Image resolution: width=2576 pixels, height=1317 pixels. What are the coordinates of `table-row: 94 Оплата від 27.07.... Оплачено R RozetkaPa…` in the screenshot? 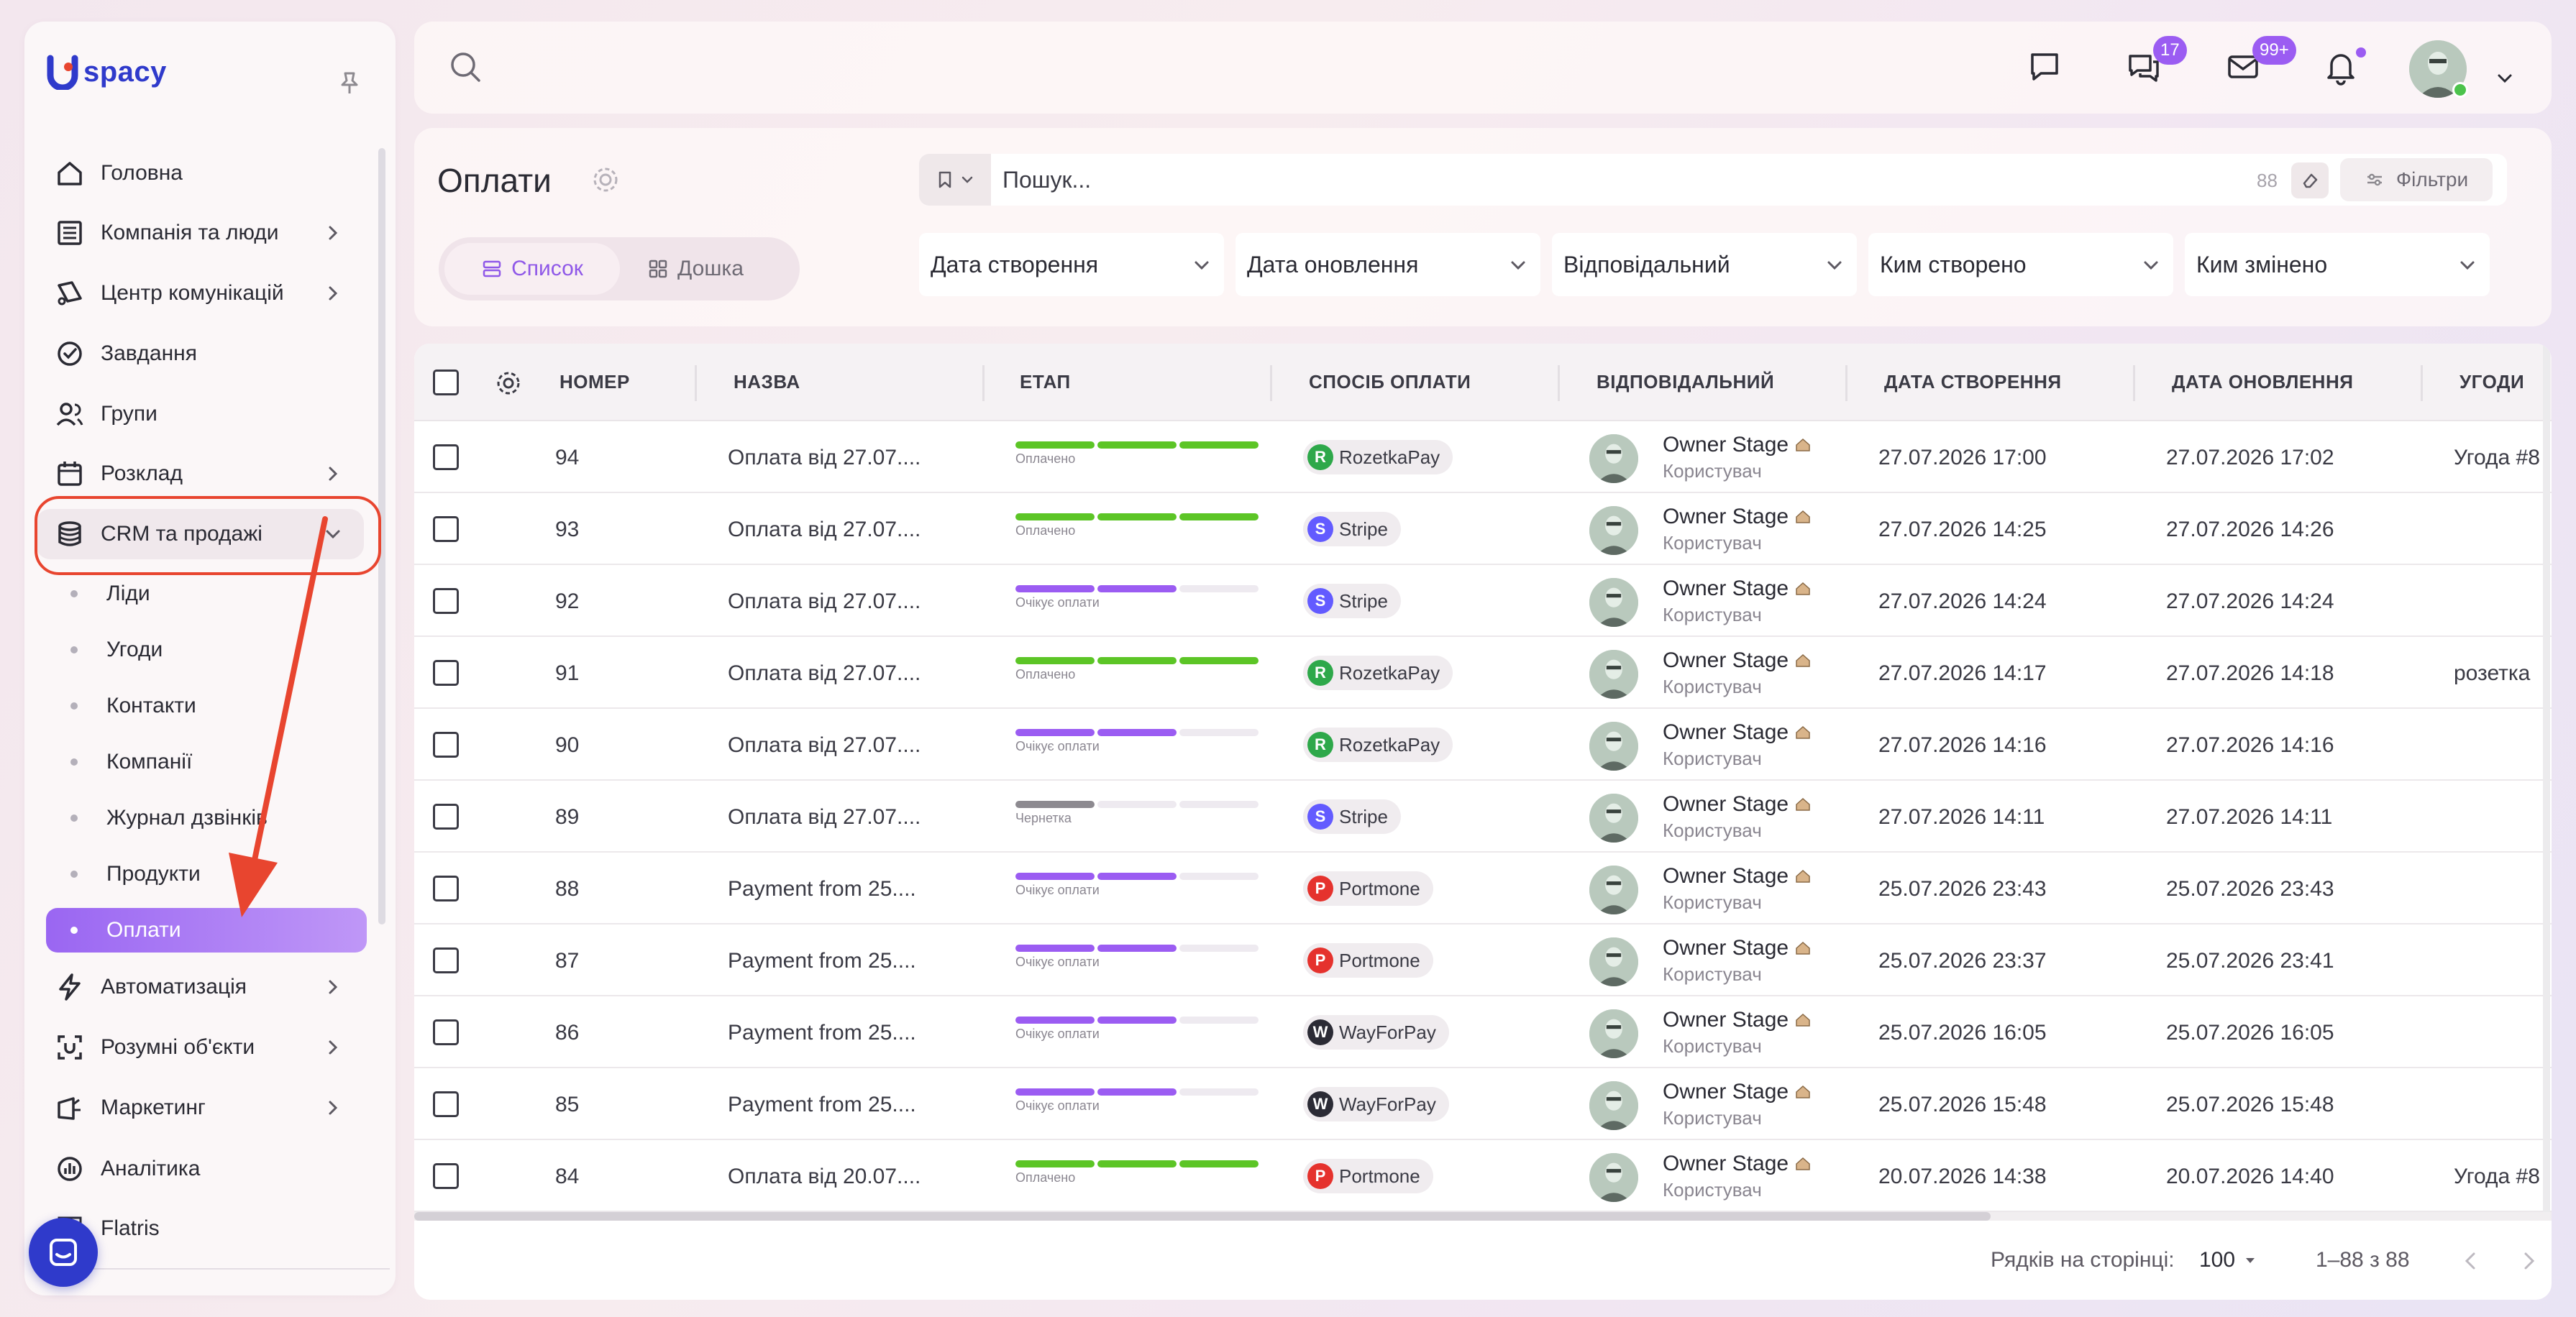 It's located at (1483, 457).